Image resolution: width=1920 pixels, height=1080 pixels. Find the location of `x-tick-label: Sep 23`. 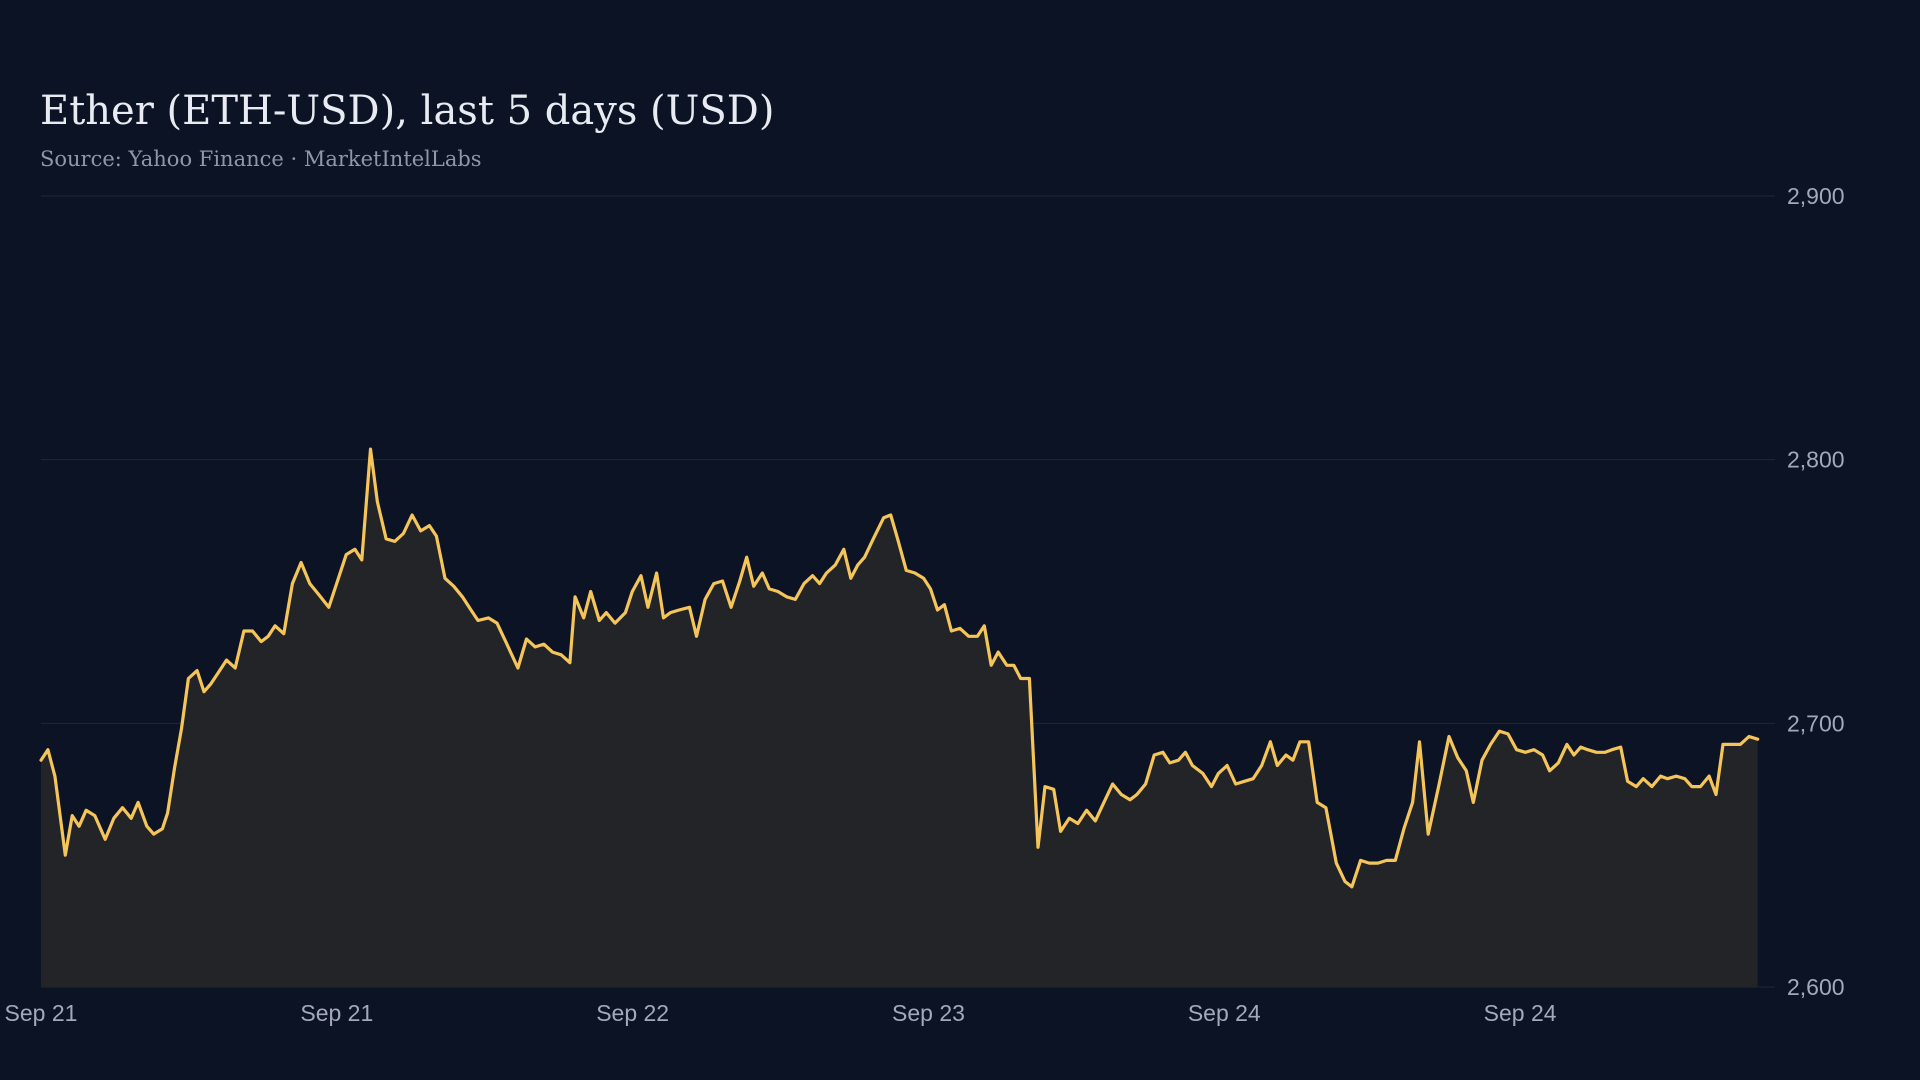

x-tick-label: Sep 23 is located at coordinates (928, 1013).